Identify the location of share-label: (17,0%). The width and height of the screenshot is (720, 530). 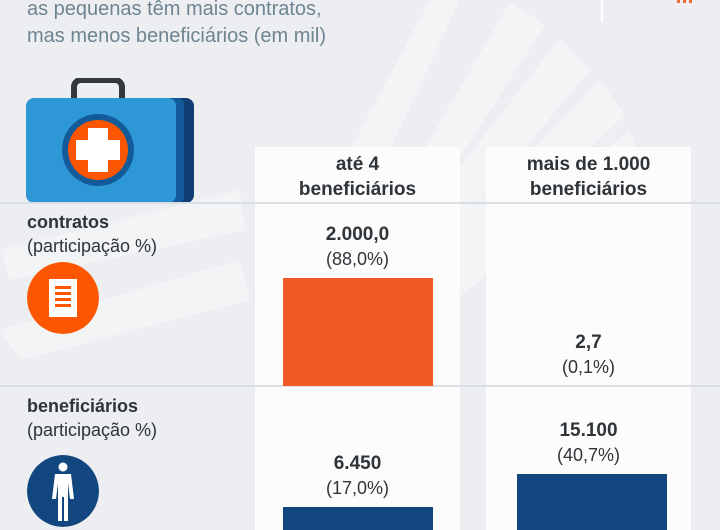
(357, 487).